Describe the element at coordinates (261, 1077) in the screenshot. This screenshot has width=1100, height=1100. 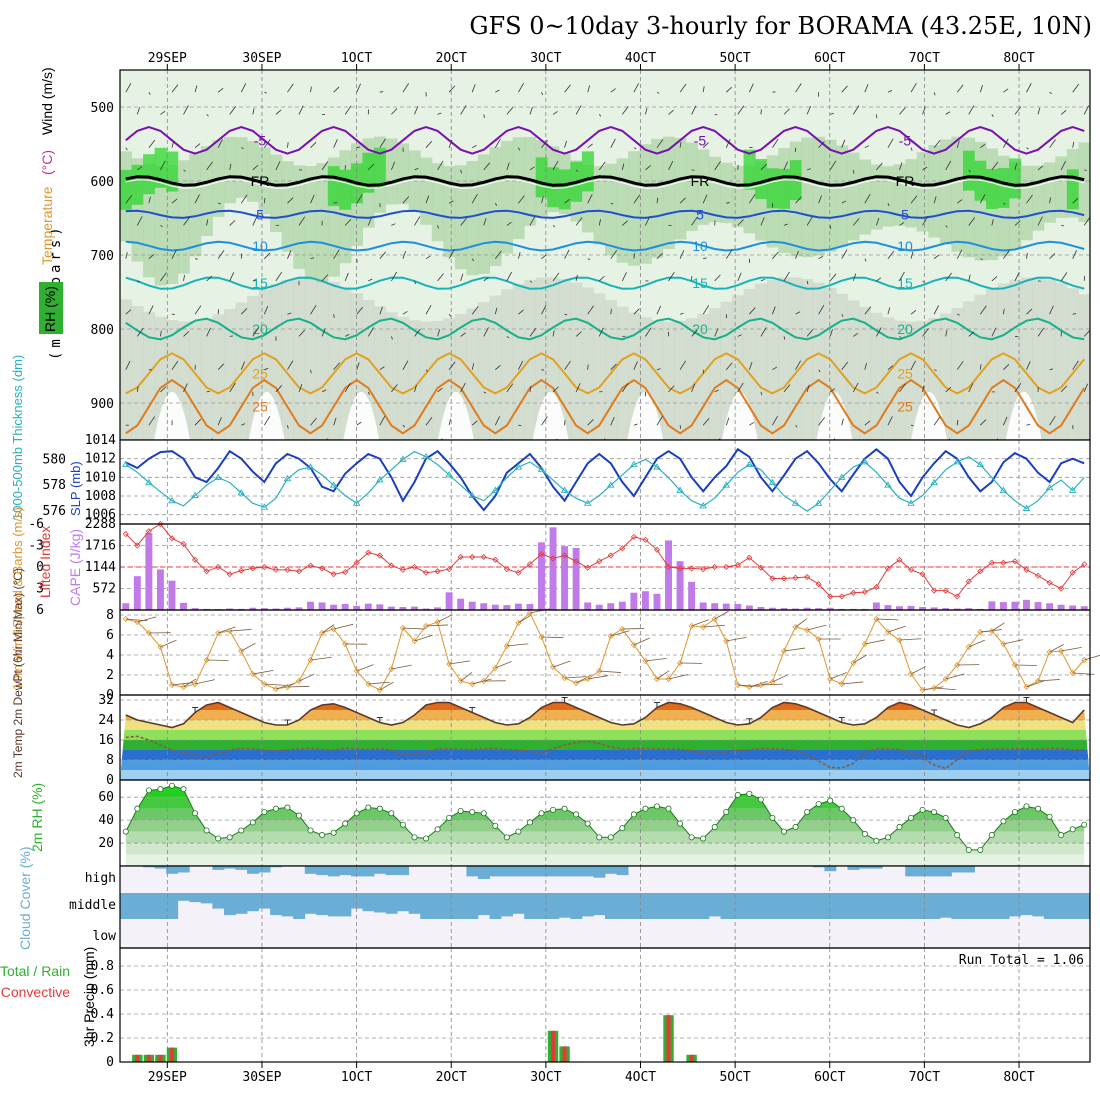
I see `bottom-day-label: 30SEP` at that location.